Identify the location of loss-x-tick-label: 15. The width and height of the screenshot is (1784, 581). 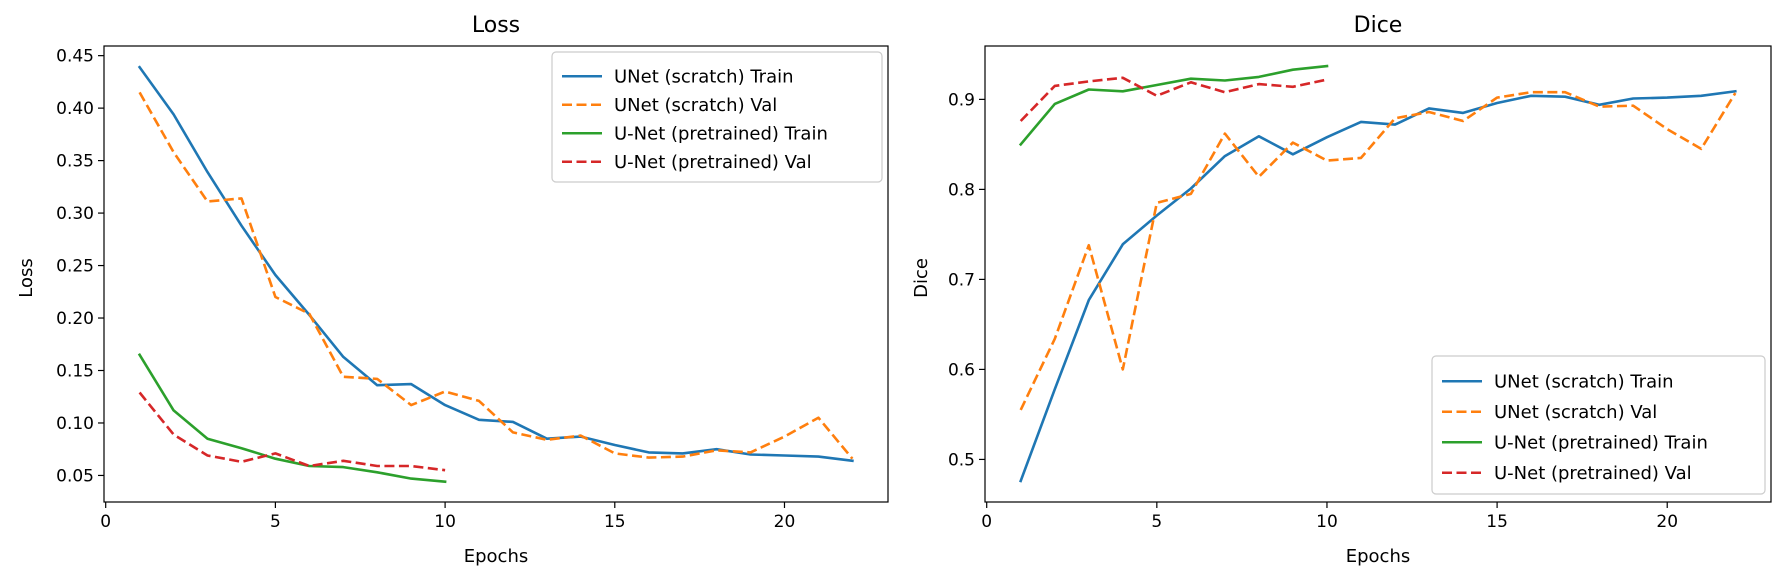
(615, 522).